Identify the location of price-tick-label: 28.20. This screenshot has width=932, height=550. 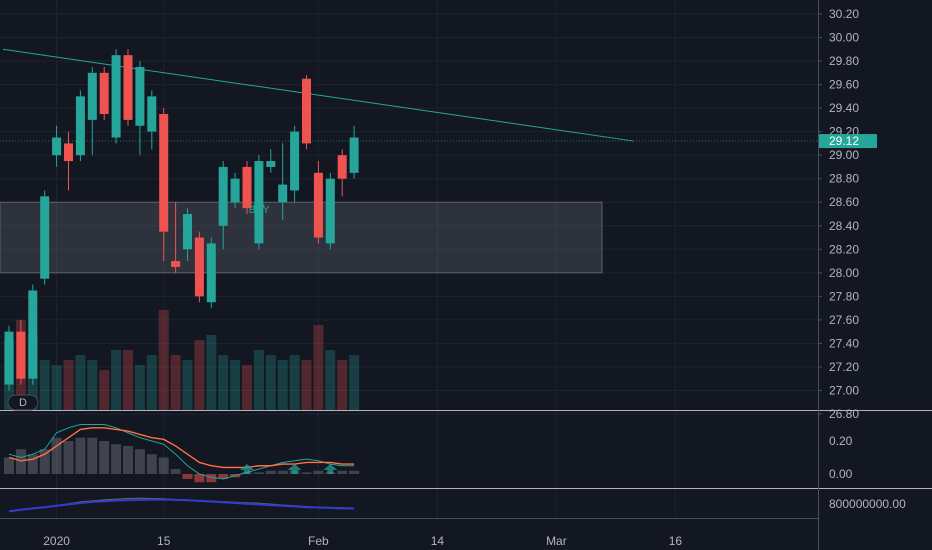
(844, 249).